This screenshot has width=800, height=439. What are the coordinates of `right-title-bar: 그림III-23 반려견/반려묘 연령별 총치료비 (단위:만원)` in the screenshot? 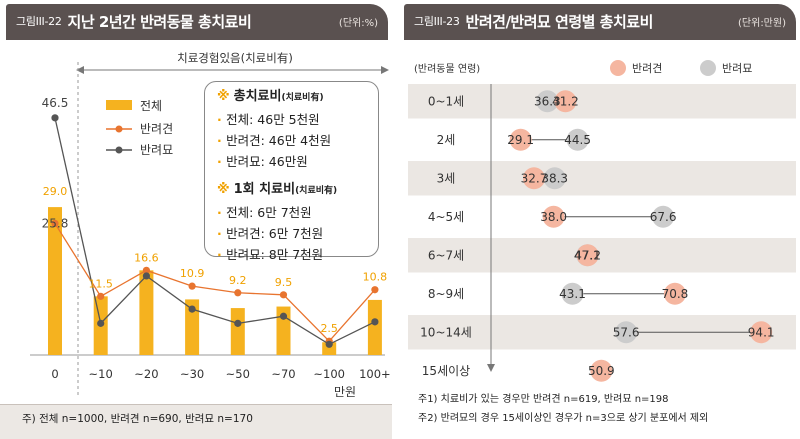 It's located at (600, 21).